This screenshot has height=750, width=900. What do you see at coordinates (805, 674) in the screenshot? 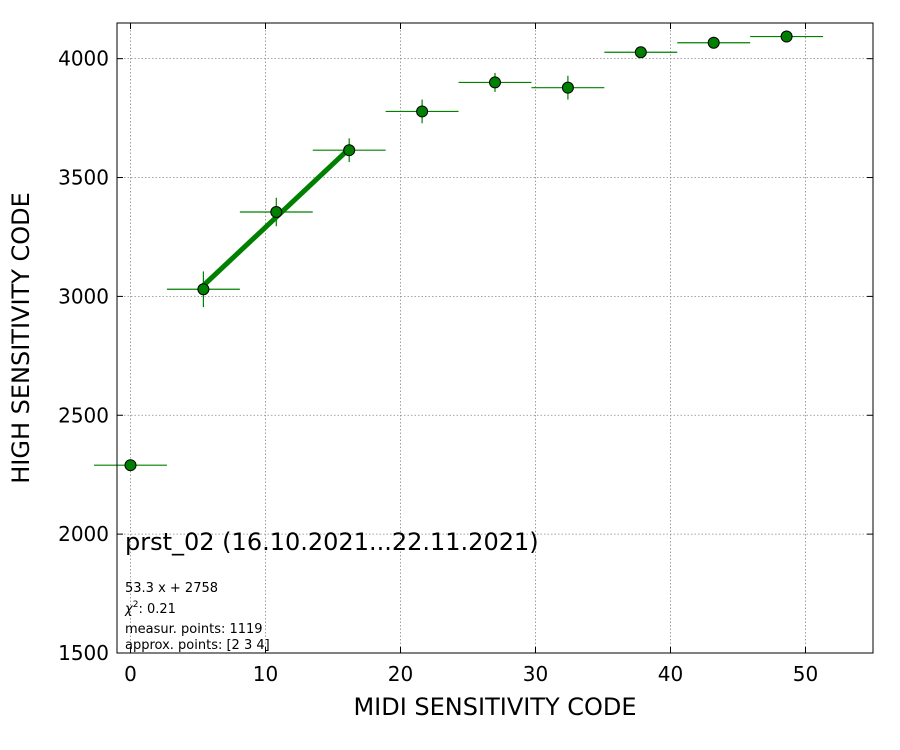
I see `x-tick-label: 50` at bounding box center [805, 674].